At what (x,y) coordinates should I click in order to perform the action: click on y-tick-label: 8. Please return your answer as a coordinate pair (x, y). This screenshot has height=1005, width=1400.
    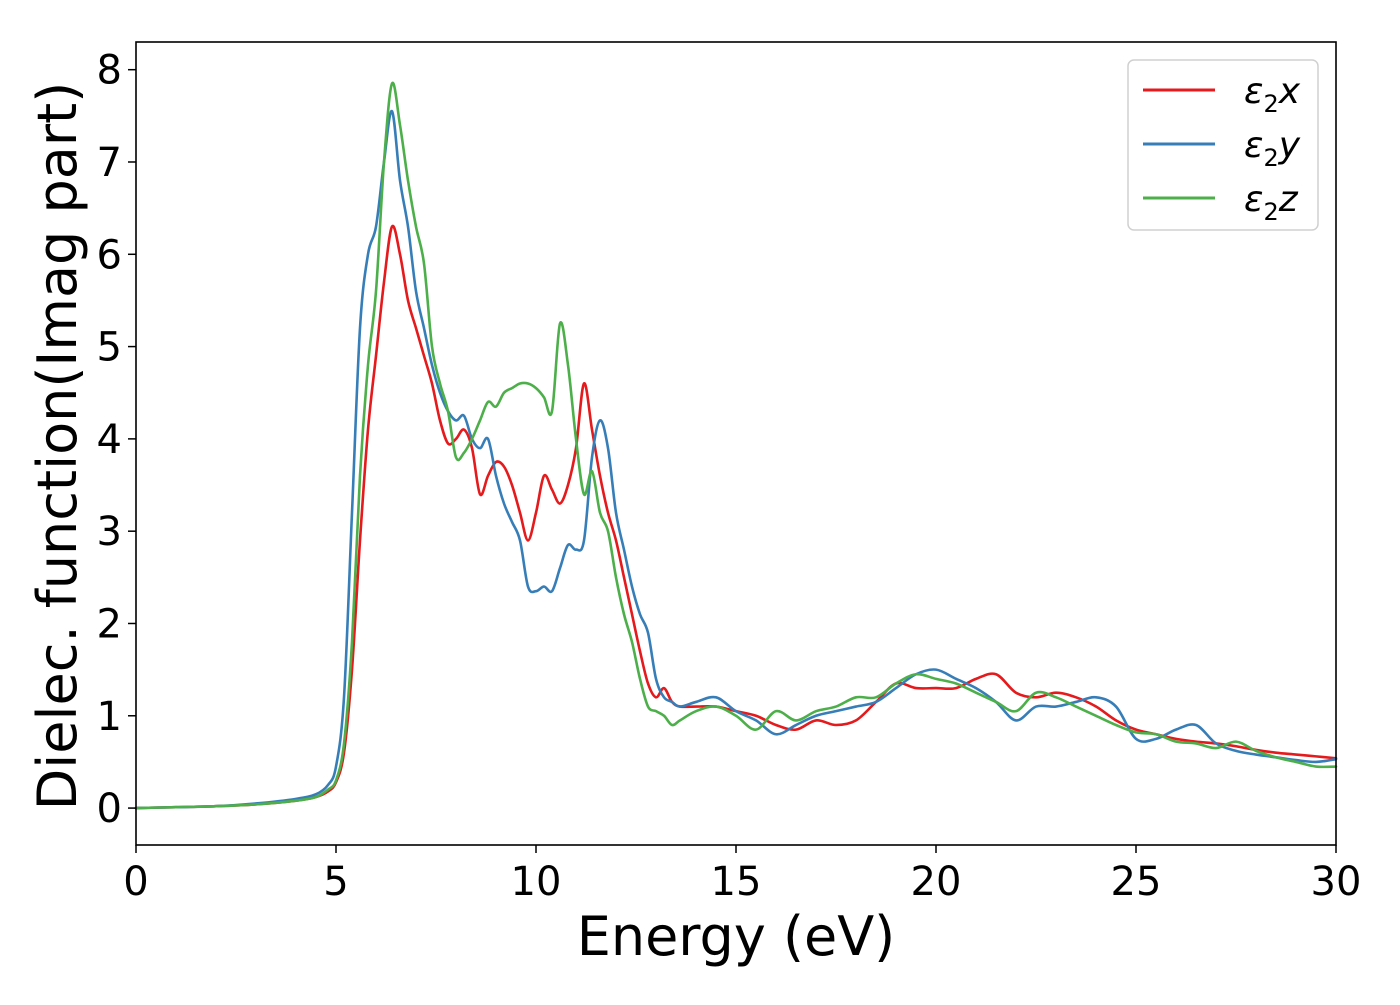
    Looking at the image, I should click on (109, 71).